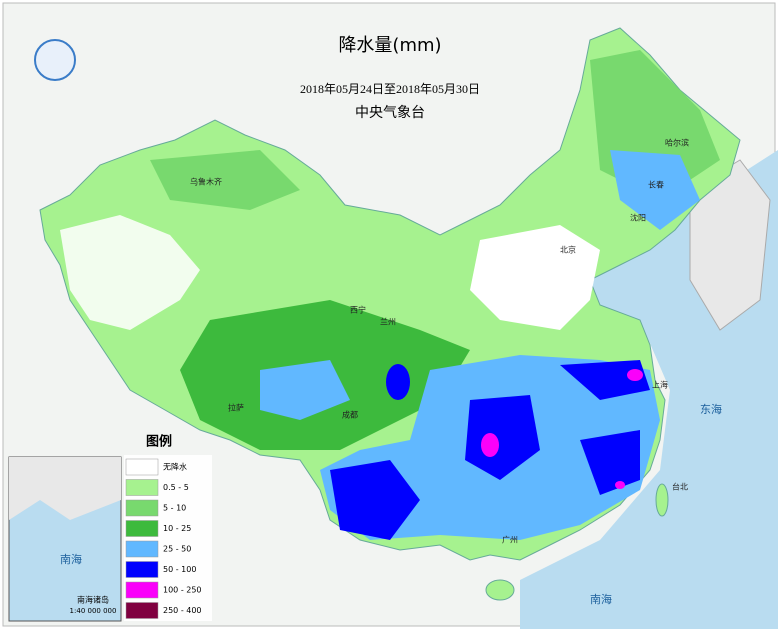  I want to click on legend-label: 250 - 400, so click(182, 610).